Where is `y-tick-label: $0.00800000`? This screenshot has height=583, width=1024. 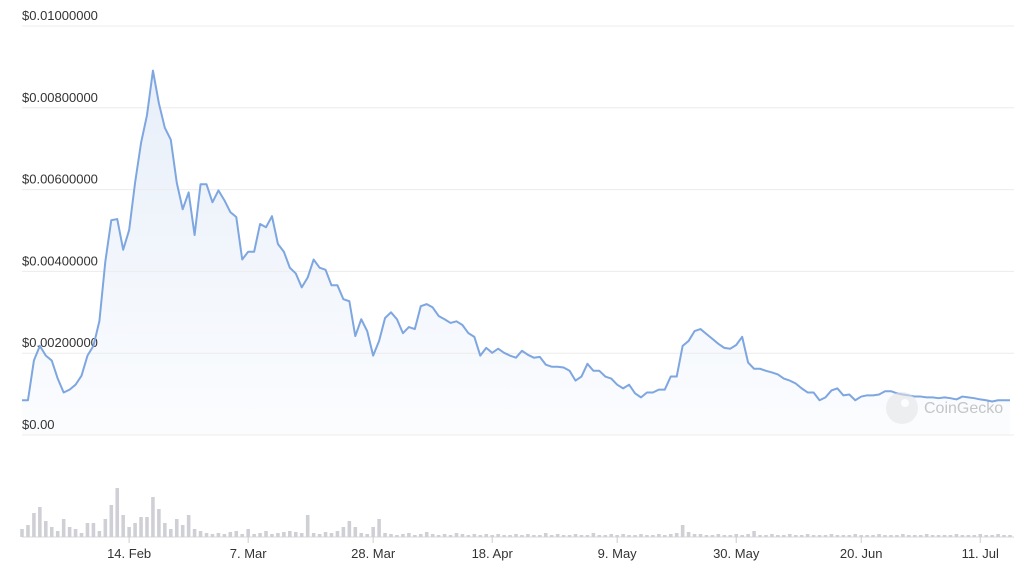
y-tick-label: $0.00800000 is located at coordinates (60, 97).